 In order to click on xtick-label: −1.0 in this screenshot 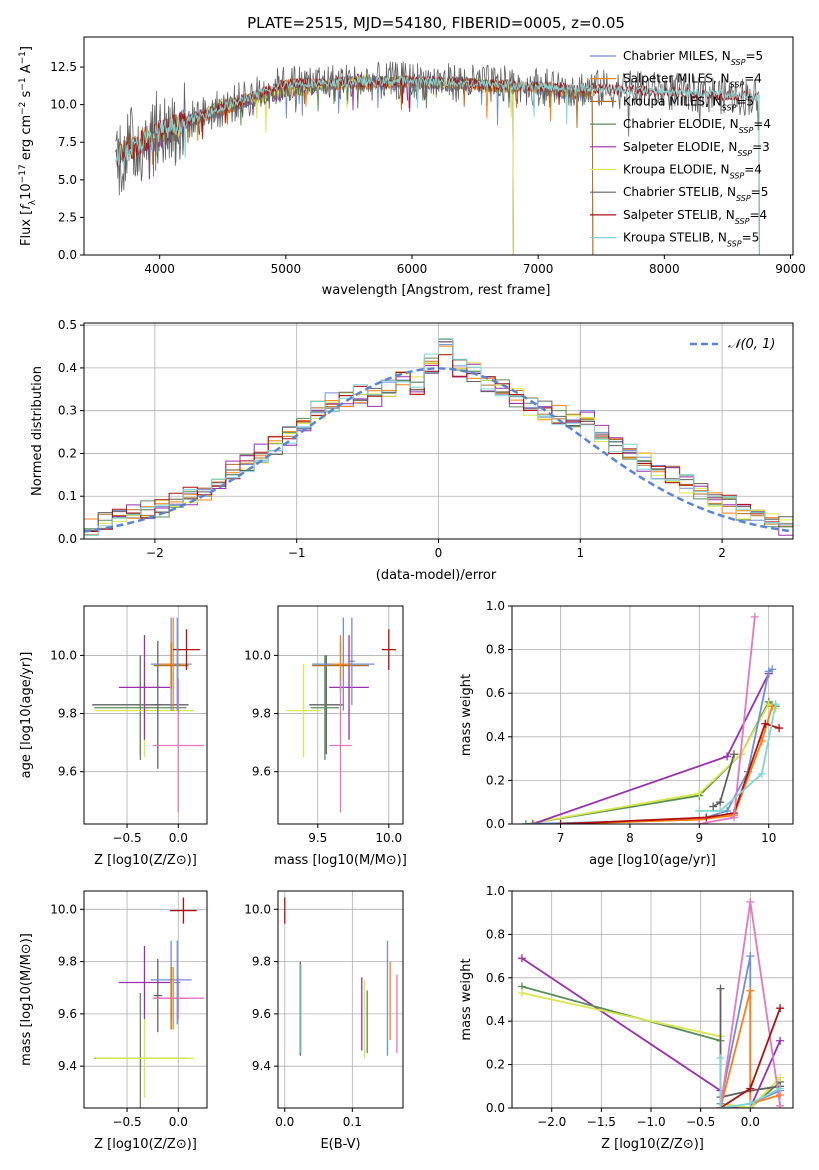, I will do `click(650, 1122)`.